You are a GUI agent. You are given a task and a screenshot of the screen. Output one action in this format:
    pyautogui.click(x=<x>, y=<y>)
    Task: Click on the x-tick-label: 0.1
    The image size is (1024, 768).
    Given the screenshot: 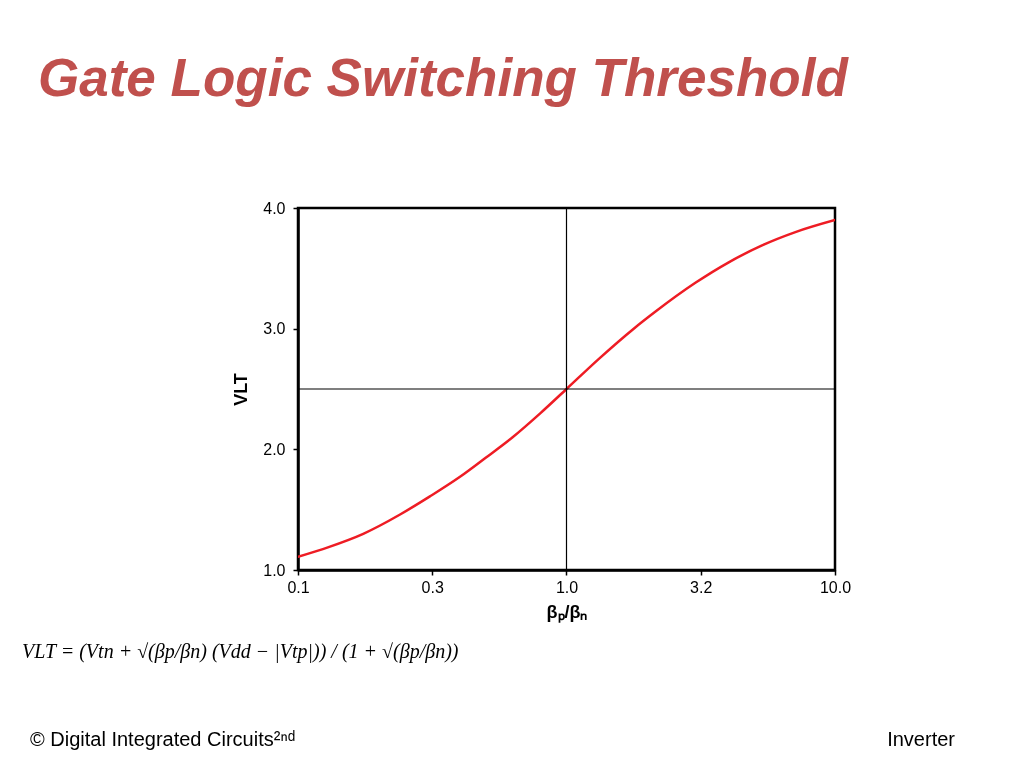 What is the action you would take?
    pyautogui.click(x=298, y=587)
    